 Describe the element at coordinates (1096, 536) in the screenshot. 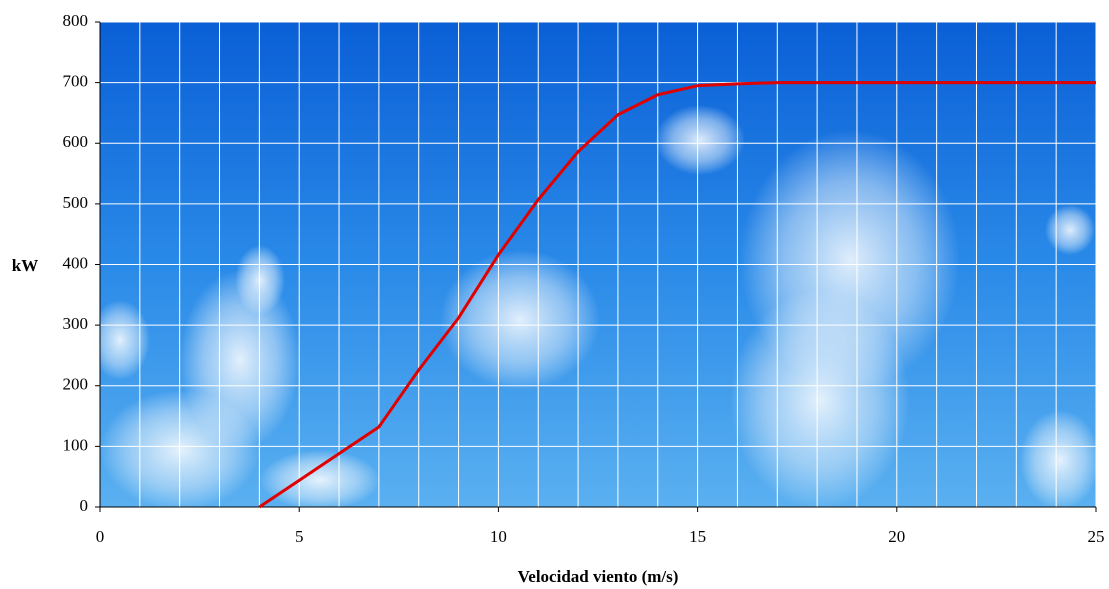

I see `x-tick-label: 25` at that location.